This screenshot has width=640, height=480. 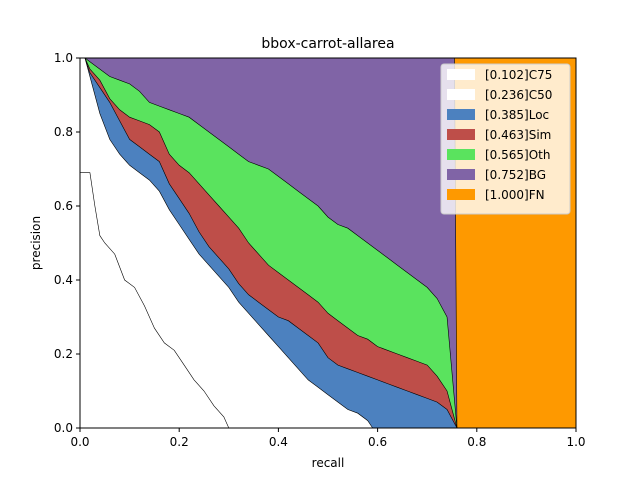 I want to click on boundary-c75, so click(x=155, y=300).